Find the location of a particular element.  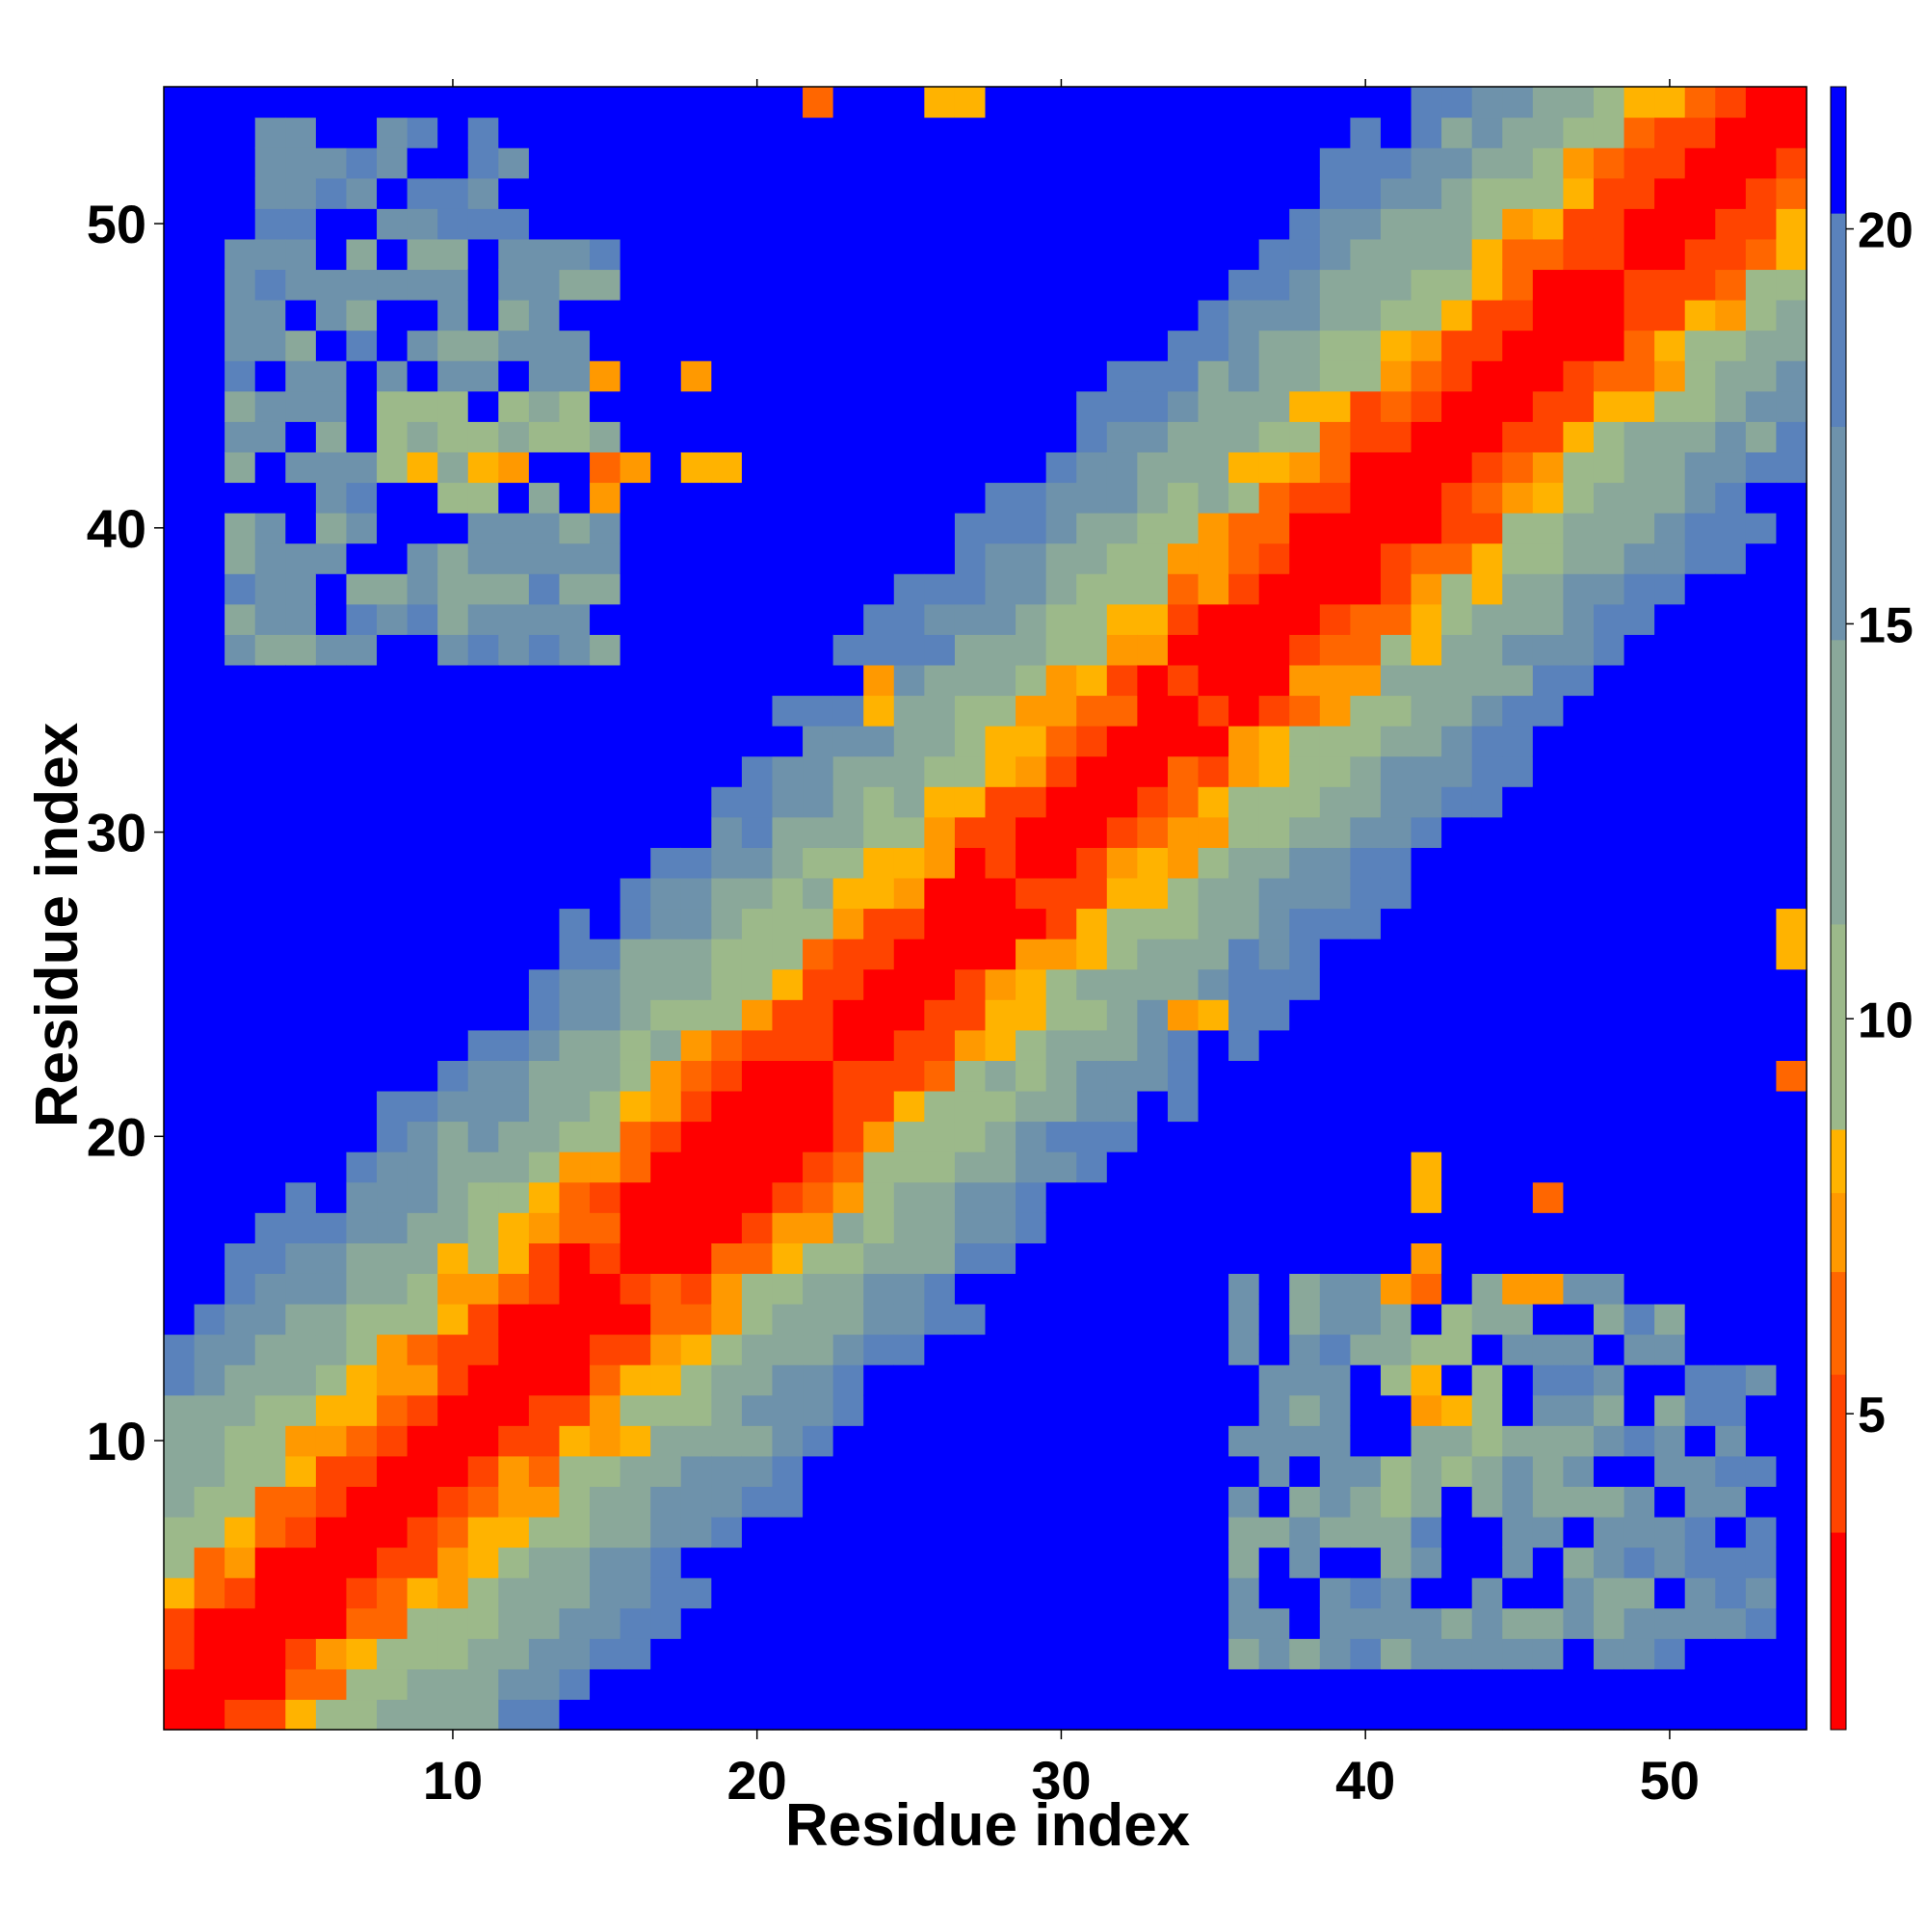

colorbar-band is located at coordinates (1838, 1232).